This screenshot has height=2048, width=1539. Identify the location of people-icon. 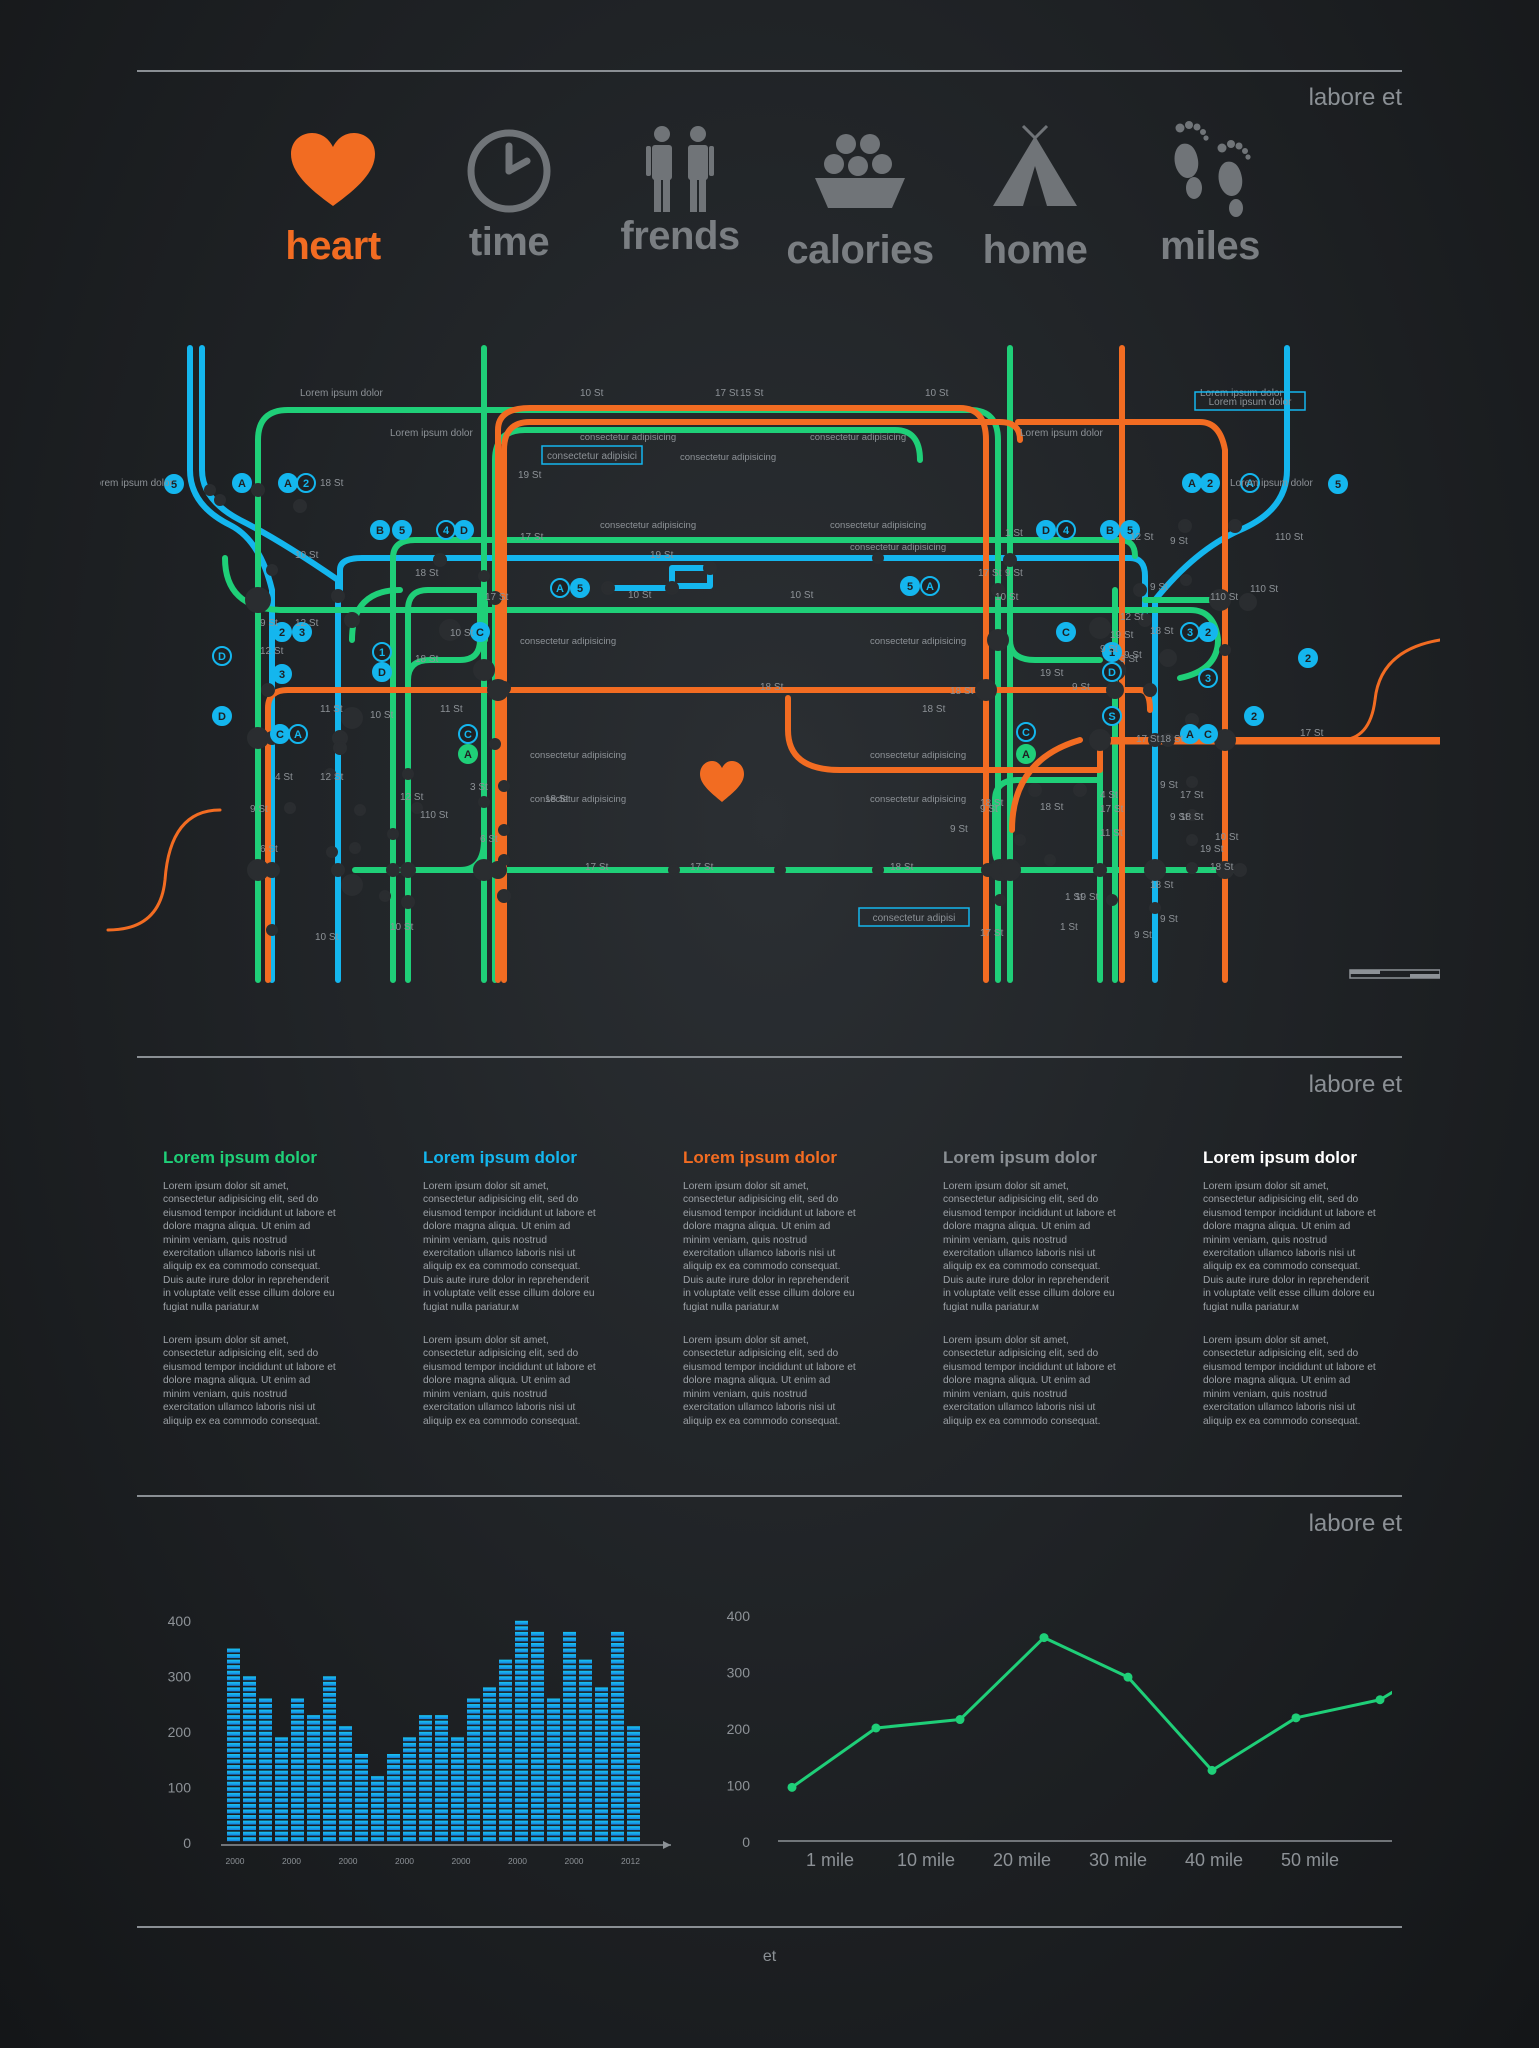
(680, 169).